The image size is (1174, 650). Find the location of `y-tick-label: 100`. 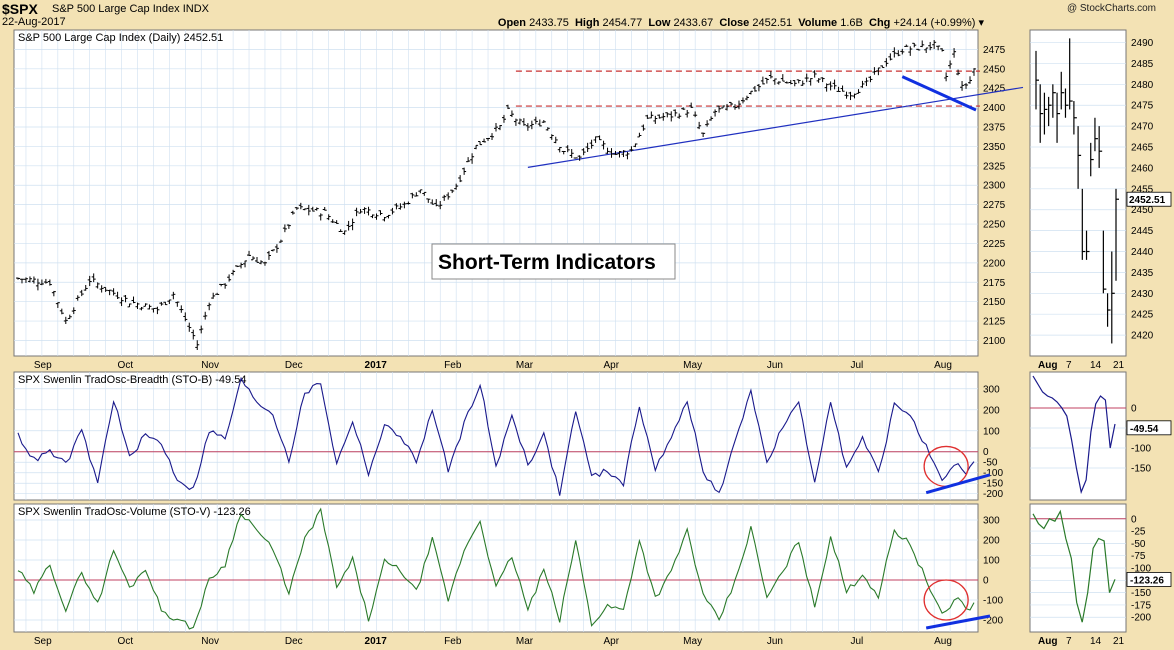

y-tick-label: 100 is located at coordinates (991, 431).